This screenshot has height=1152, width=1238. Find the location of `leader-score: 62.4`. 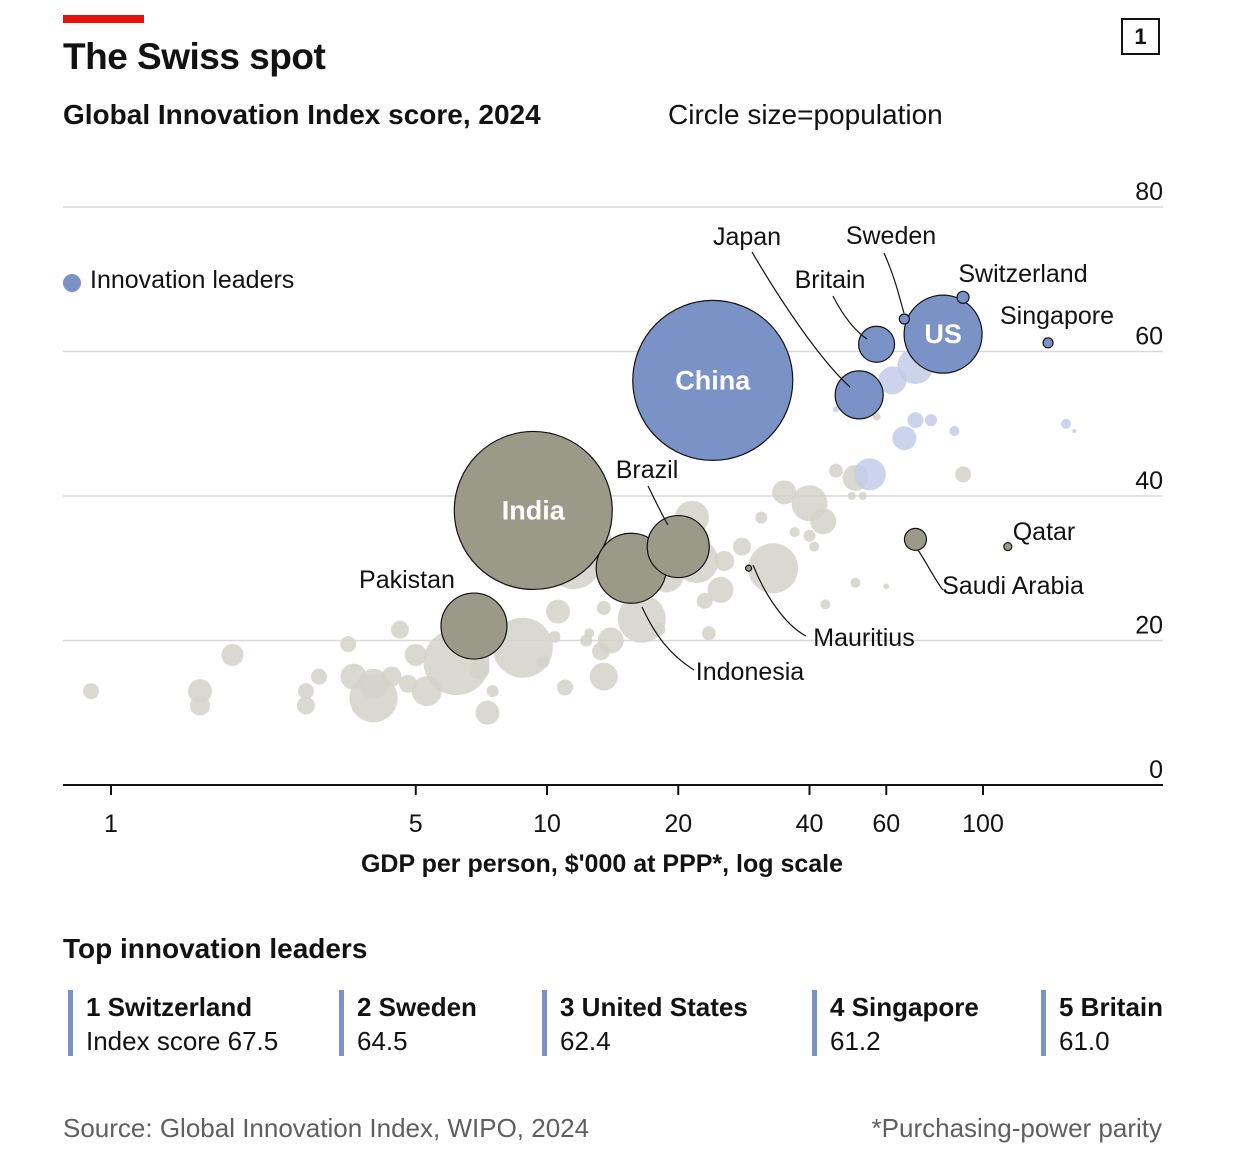

leader-score: 62.4 is located at coordinates (585, 1041).